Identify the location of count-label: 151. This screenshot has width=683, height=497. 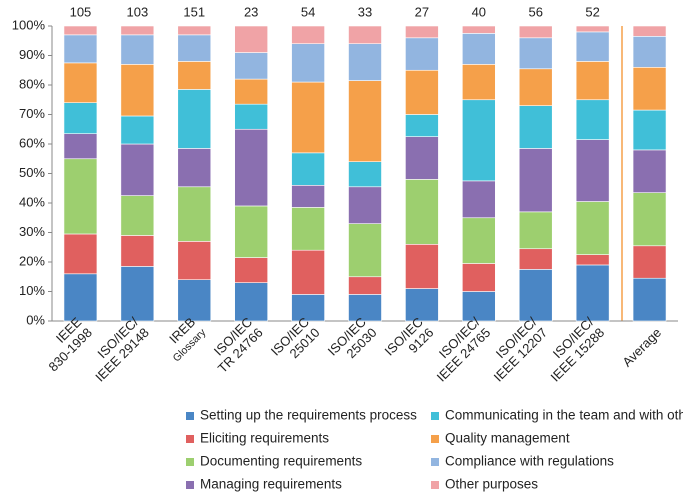
(194, 11).